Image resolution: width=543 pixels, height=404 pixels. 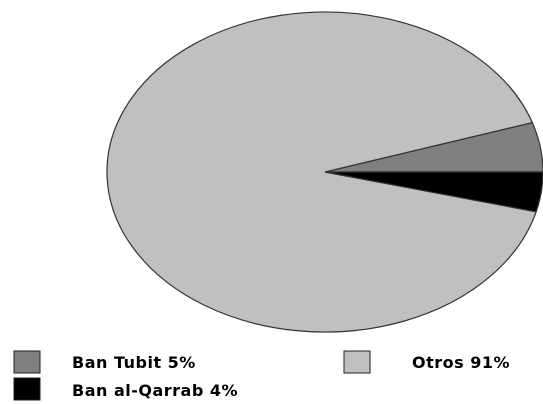 I want to click on legend-label-ban-tubit: Ban Tubit 5%, so click(x=134, y=362).